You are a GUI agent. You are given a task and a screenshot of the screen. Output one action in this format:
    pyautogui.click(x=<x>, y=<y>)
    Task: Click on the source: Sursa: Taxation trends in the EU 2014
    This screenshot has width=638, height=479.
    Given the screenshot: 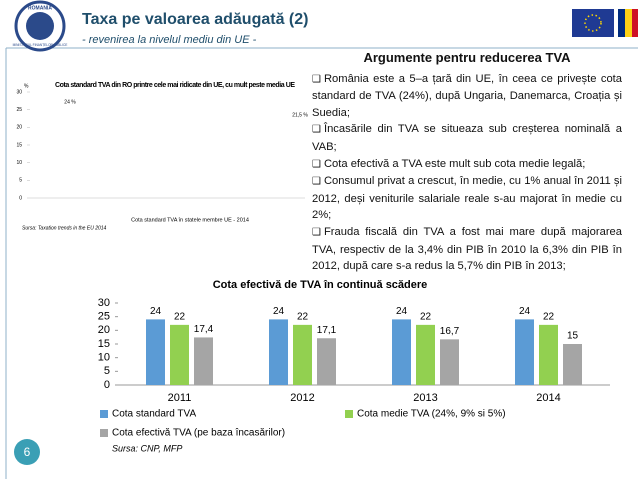 What is the action you would take?
    pyautogui.click(x=64, y=228)
    